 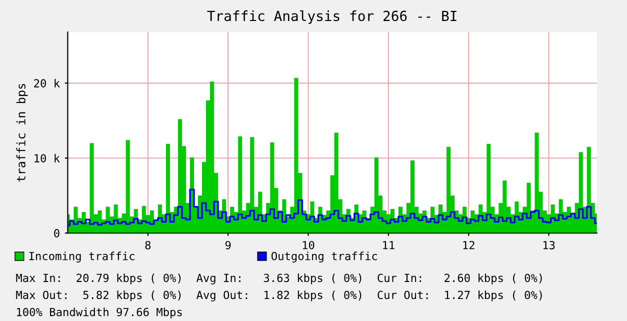 I want to click on y-tick-label: 20 k, so click(x=47, y=83).